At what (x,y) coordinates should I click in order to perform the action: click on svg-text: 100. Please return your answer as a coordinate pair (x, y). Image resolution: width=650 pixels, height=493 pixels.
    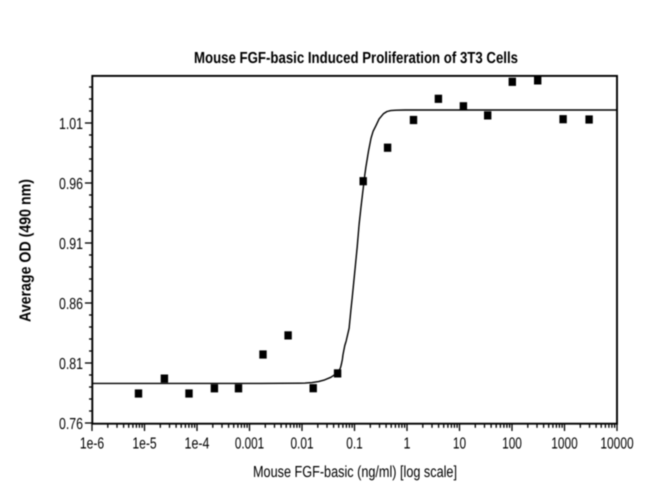
    Looking at the image, I should click on (512, 444).